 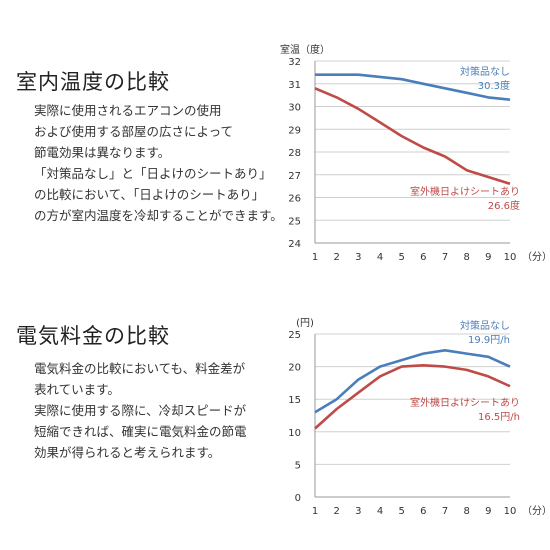 What do you see at coordinates (294, 153) in the screenshot?
I see `y-tick-label: 28` at bounding box center [294, 153].